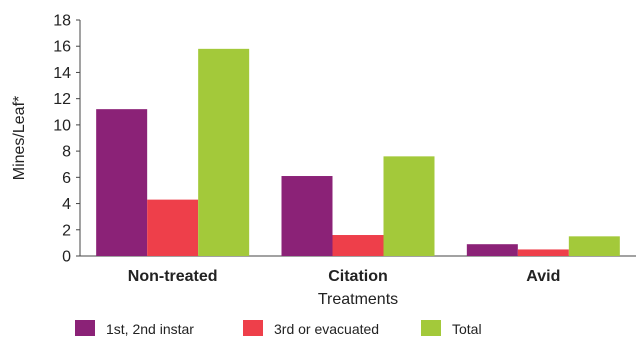 The height and width of the screenshot is (339, 639). Describe the element at coordinates (326, 329) in the screenshot. I see `legend-label: 3rd or evacuated` at that location.